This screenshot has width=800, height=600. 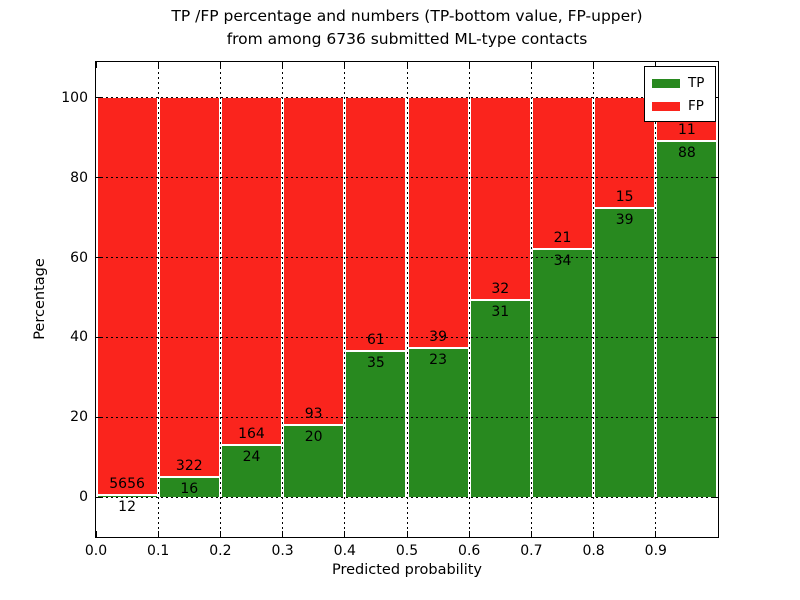 I want to click on y-tick-label: 20, so click(x=79, y=417).